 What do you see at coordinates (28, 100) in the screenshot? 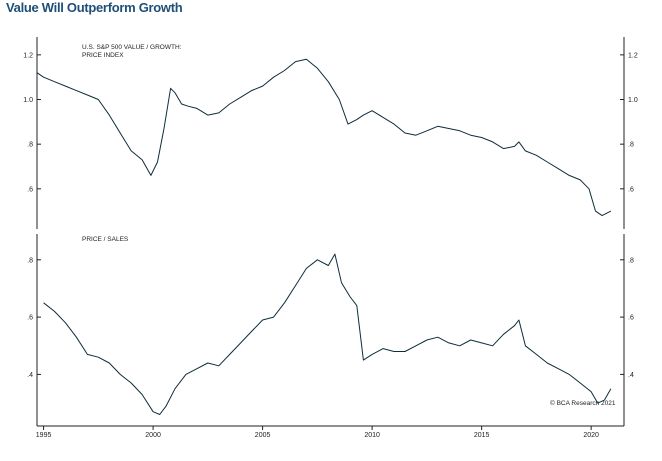
I see `top-ytick-left-label: 1.0` at bounding box center [28, 100].